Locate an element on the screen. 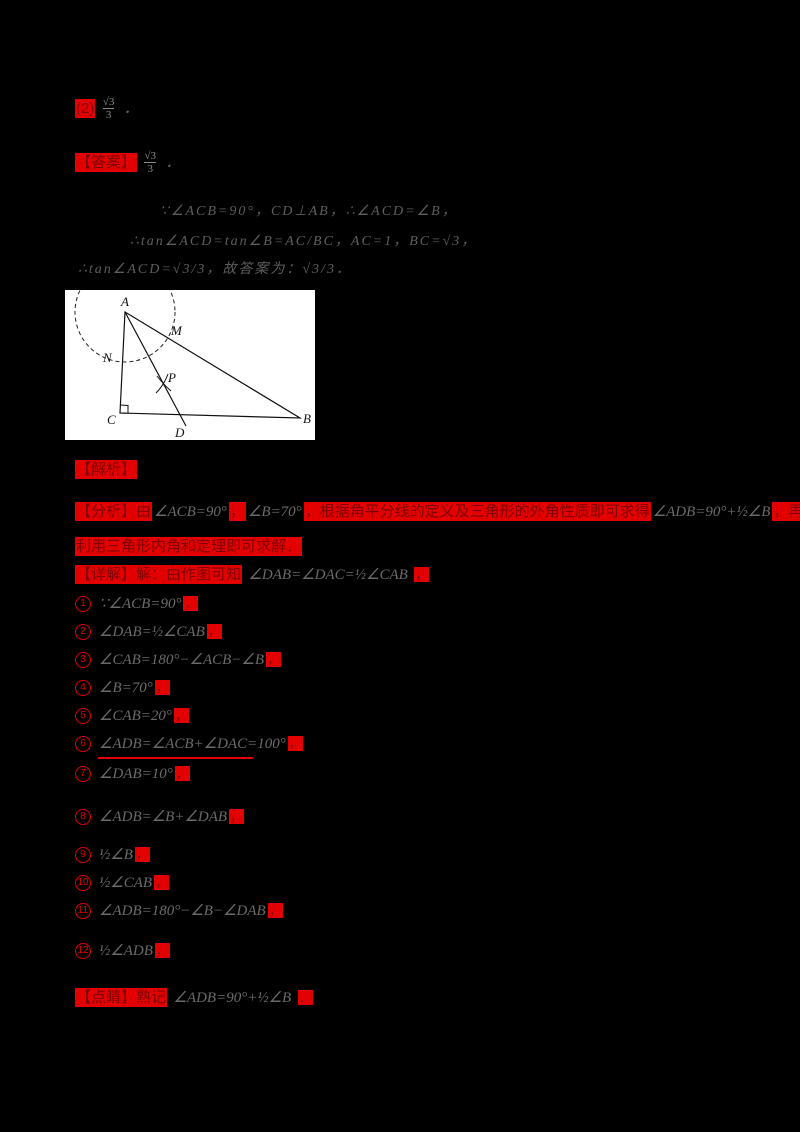 The width and height of the screenshot is (800, 1132). section-tag-line: 【解析】 is located at coordinates (106, 468).